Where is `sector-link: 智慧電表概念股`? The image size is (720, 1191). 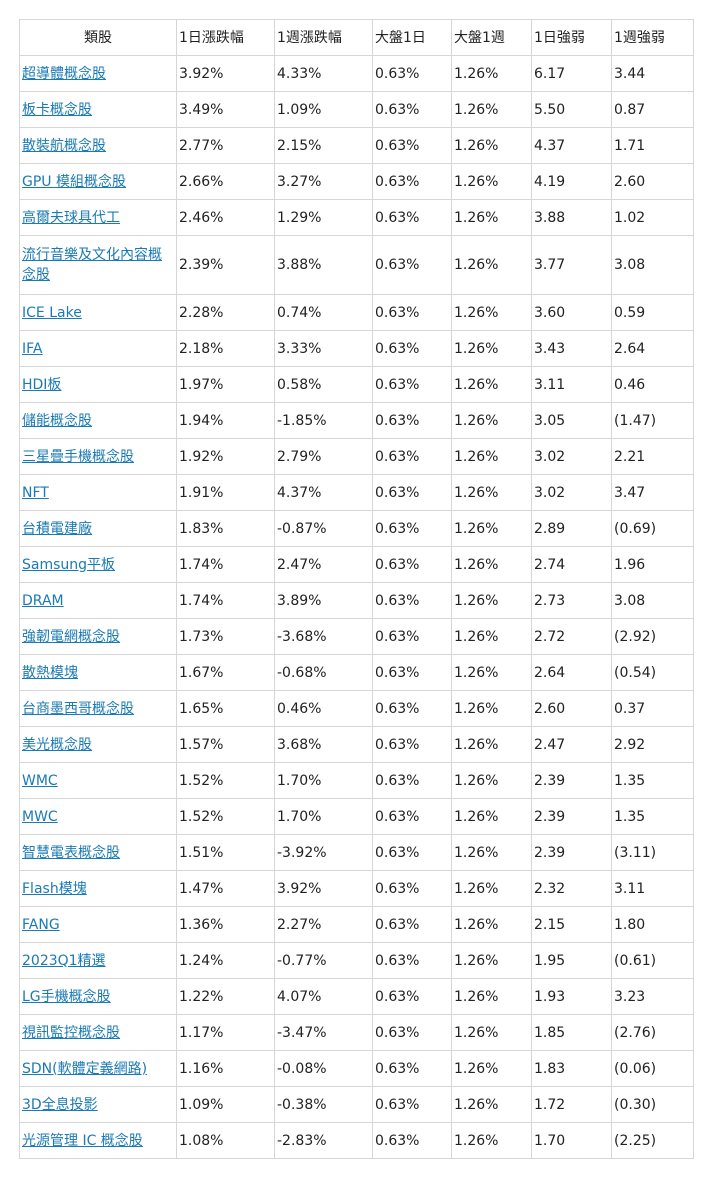
sector-link: 智慧電表概念股 is located at coordinates (71, 852).